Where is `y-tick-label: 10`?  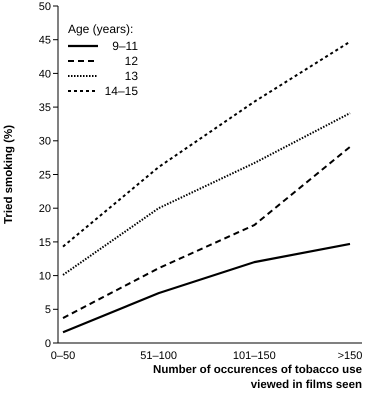 y-tick-label: 10 is located at coordinates (44, 276).